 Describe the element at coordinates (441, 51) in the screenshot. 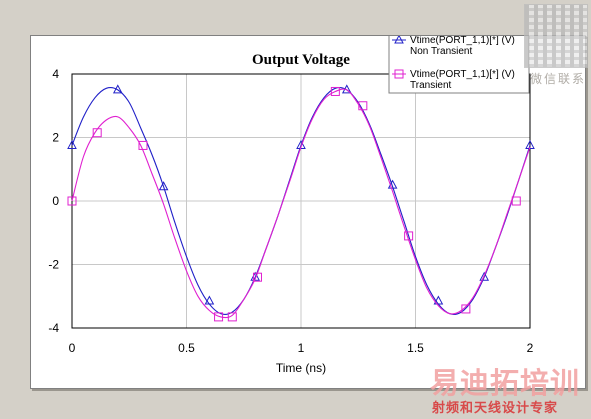

I see `legend-entry-1-subname: Non Transient` at that location.